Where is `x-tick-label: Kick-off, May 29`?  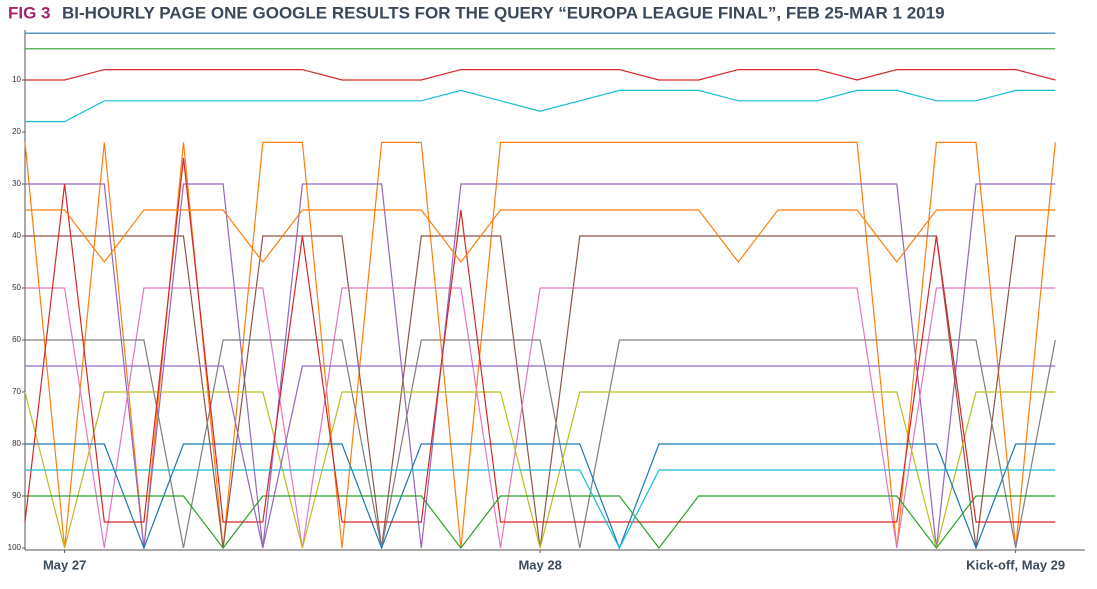
x-tick-label: Kick-off, May 29 is located at coordinates (1015, 564).